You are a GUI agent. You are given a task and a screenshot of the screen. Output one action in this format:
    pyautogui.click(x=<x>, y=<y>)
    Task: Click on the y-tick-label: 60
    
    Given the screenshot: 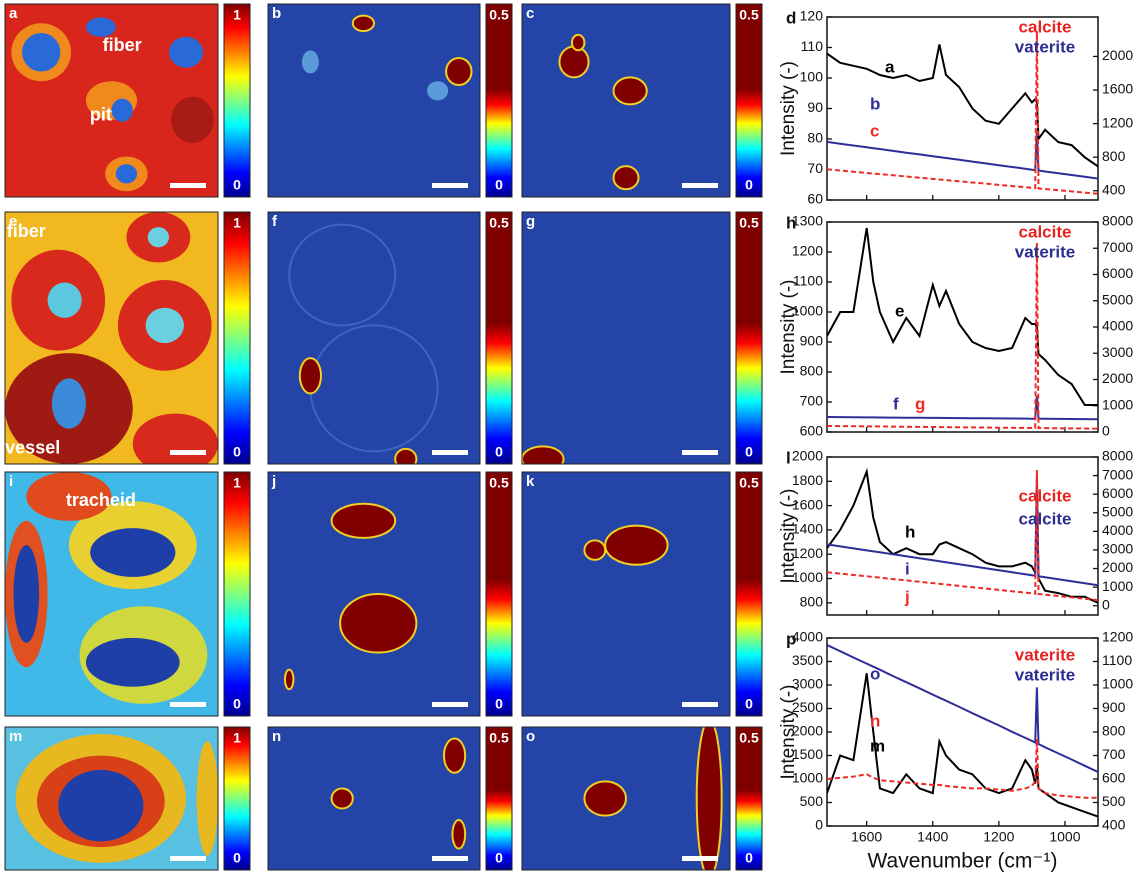 What is the action you would take?
    pyautogui.click(x=815, y=199)
    